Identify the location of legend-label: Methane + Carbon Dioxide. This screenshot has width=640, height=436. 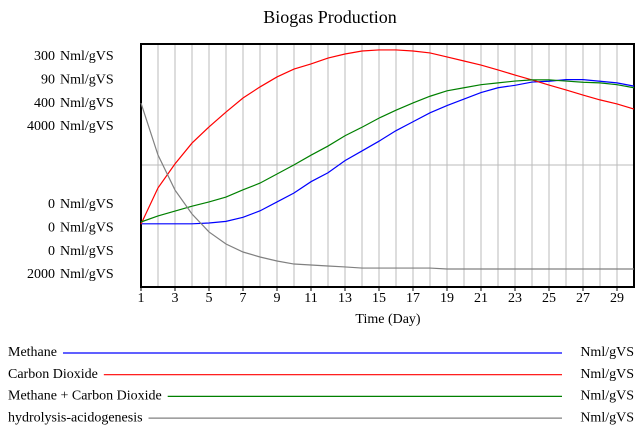
(85, 396).